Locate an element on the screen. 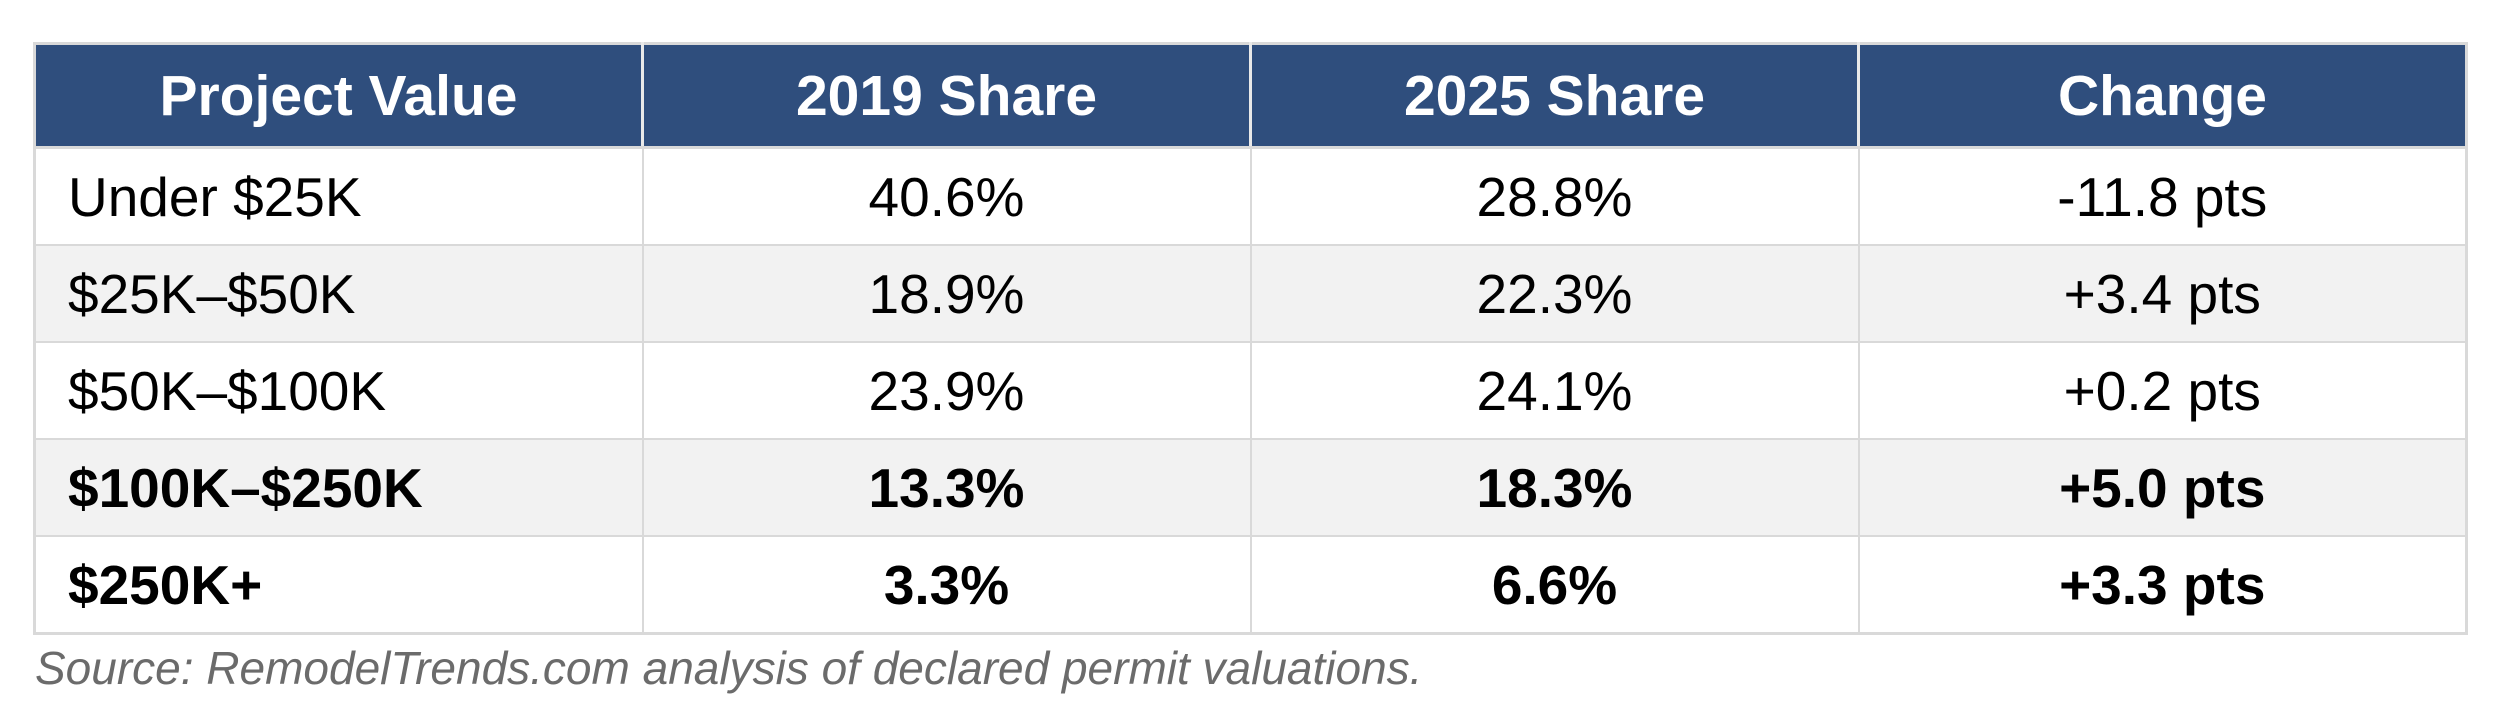  value-cell: +0.2 pts is located at coordinates (2162, 390).